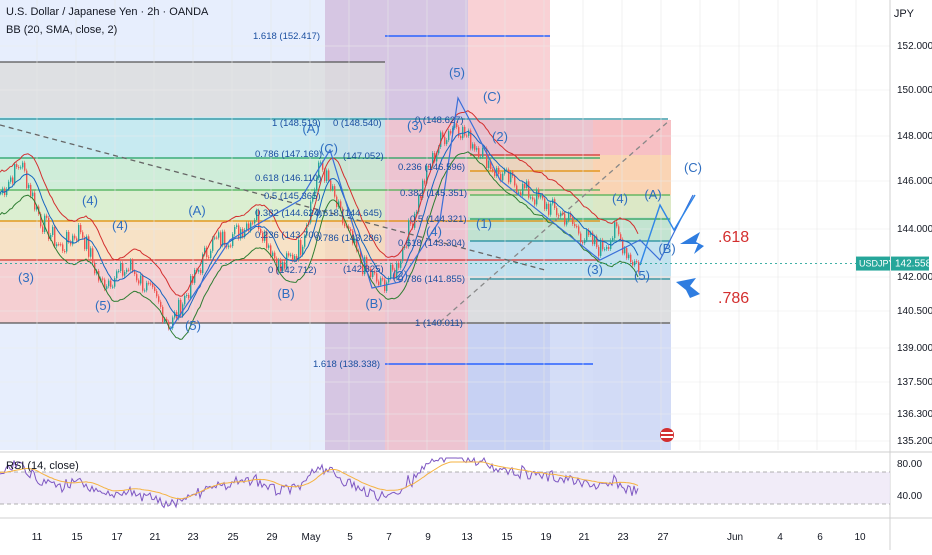  What do you see at coordinates (26, 277) in the screenshot?
I see `wave-label: (3)` at bounding box center [26, 277].